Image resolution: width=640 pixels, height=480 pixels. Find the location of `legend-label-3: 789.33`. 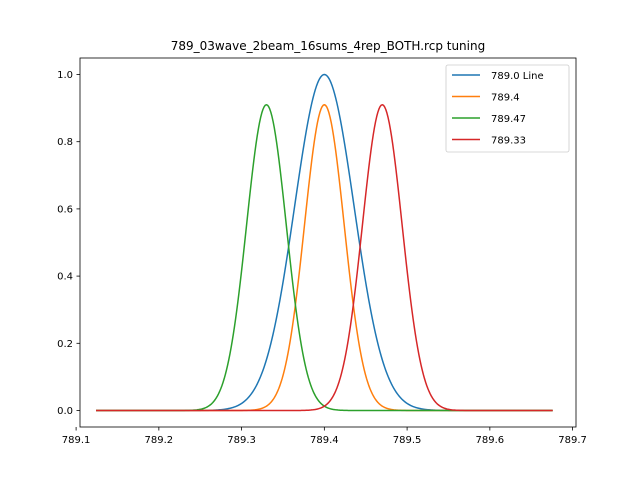

legend-label-3: 789.33 is located at coordinates (508, 141).